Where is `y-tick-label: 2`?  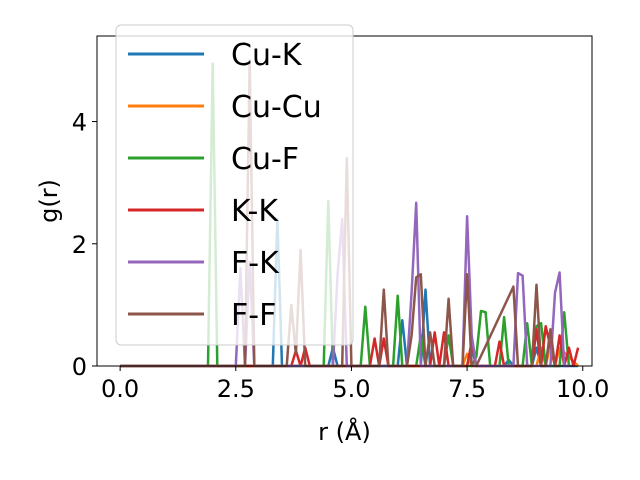
y-tick-label: 2 is located at coordinates (79, 245).